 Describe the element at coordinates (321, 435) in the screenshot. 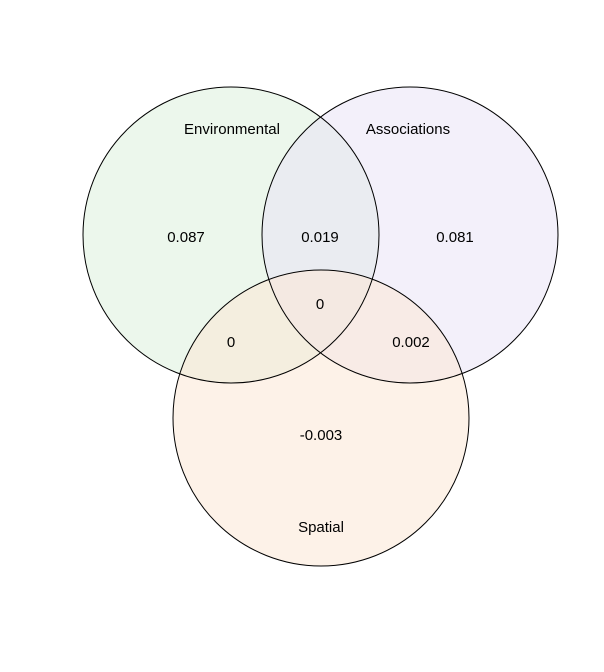

I see `spatial-only-value: -0.003` at that location.